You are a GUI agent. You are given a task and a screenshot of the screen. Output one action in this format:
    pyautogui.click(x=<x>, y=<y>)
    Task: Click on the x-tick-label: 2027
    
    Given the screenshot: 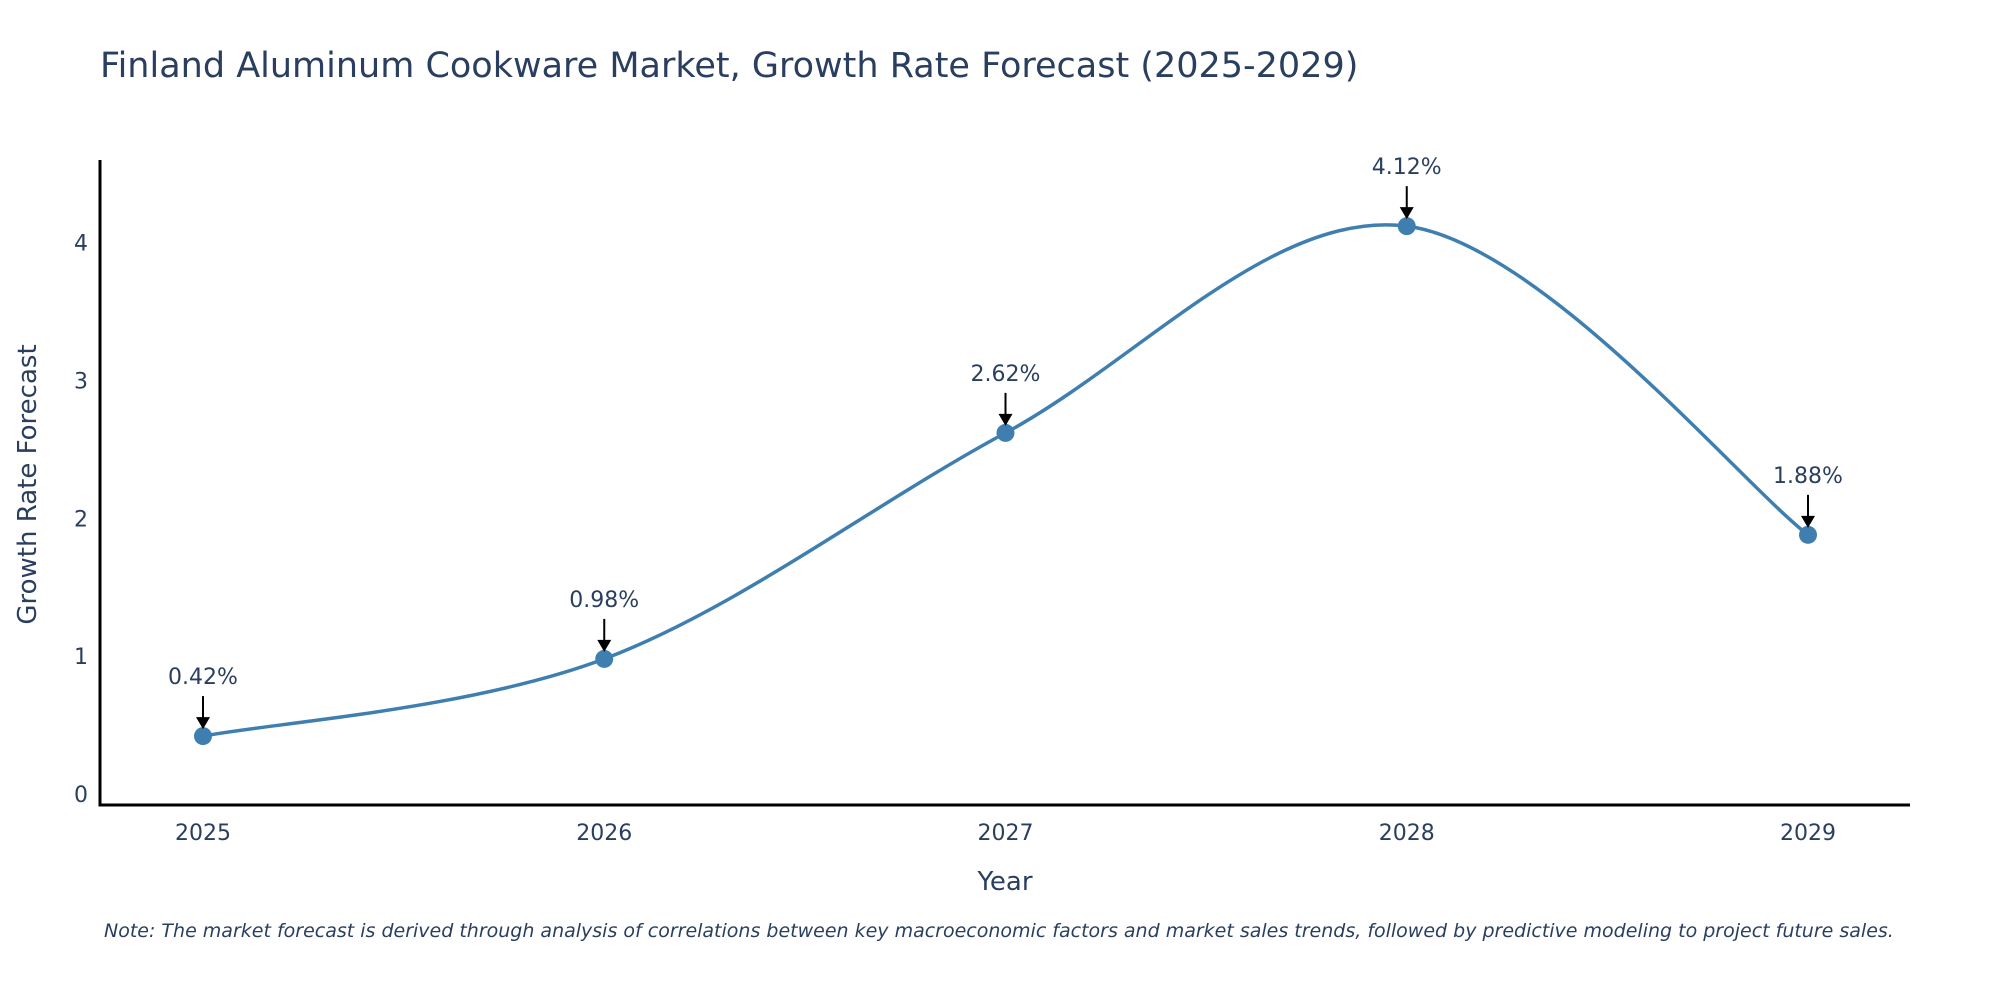 What is the action you would take?
    pyautogui.click(x=1006, y=833)
    